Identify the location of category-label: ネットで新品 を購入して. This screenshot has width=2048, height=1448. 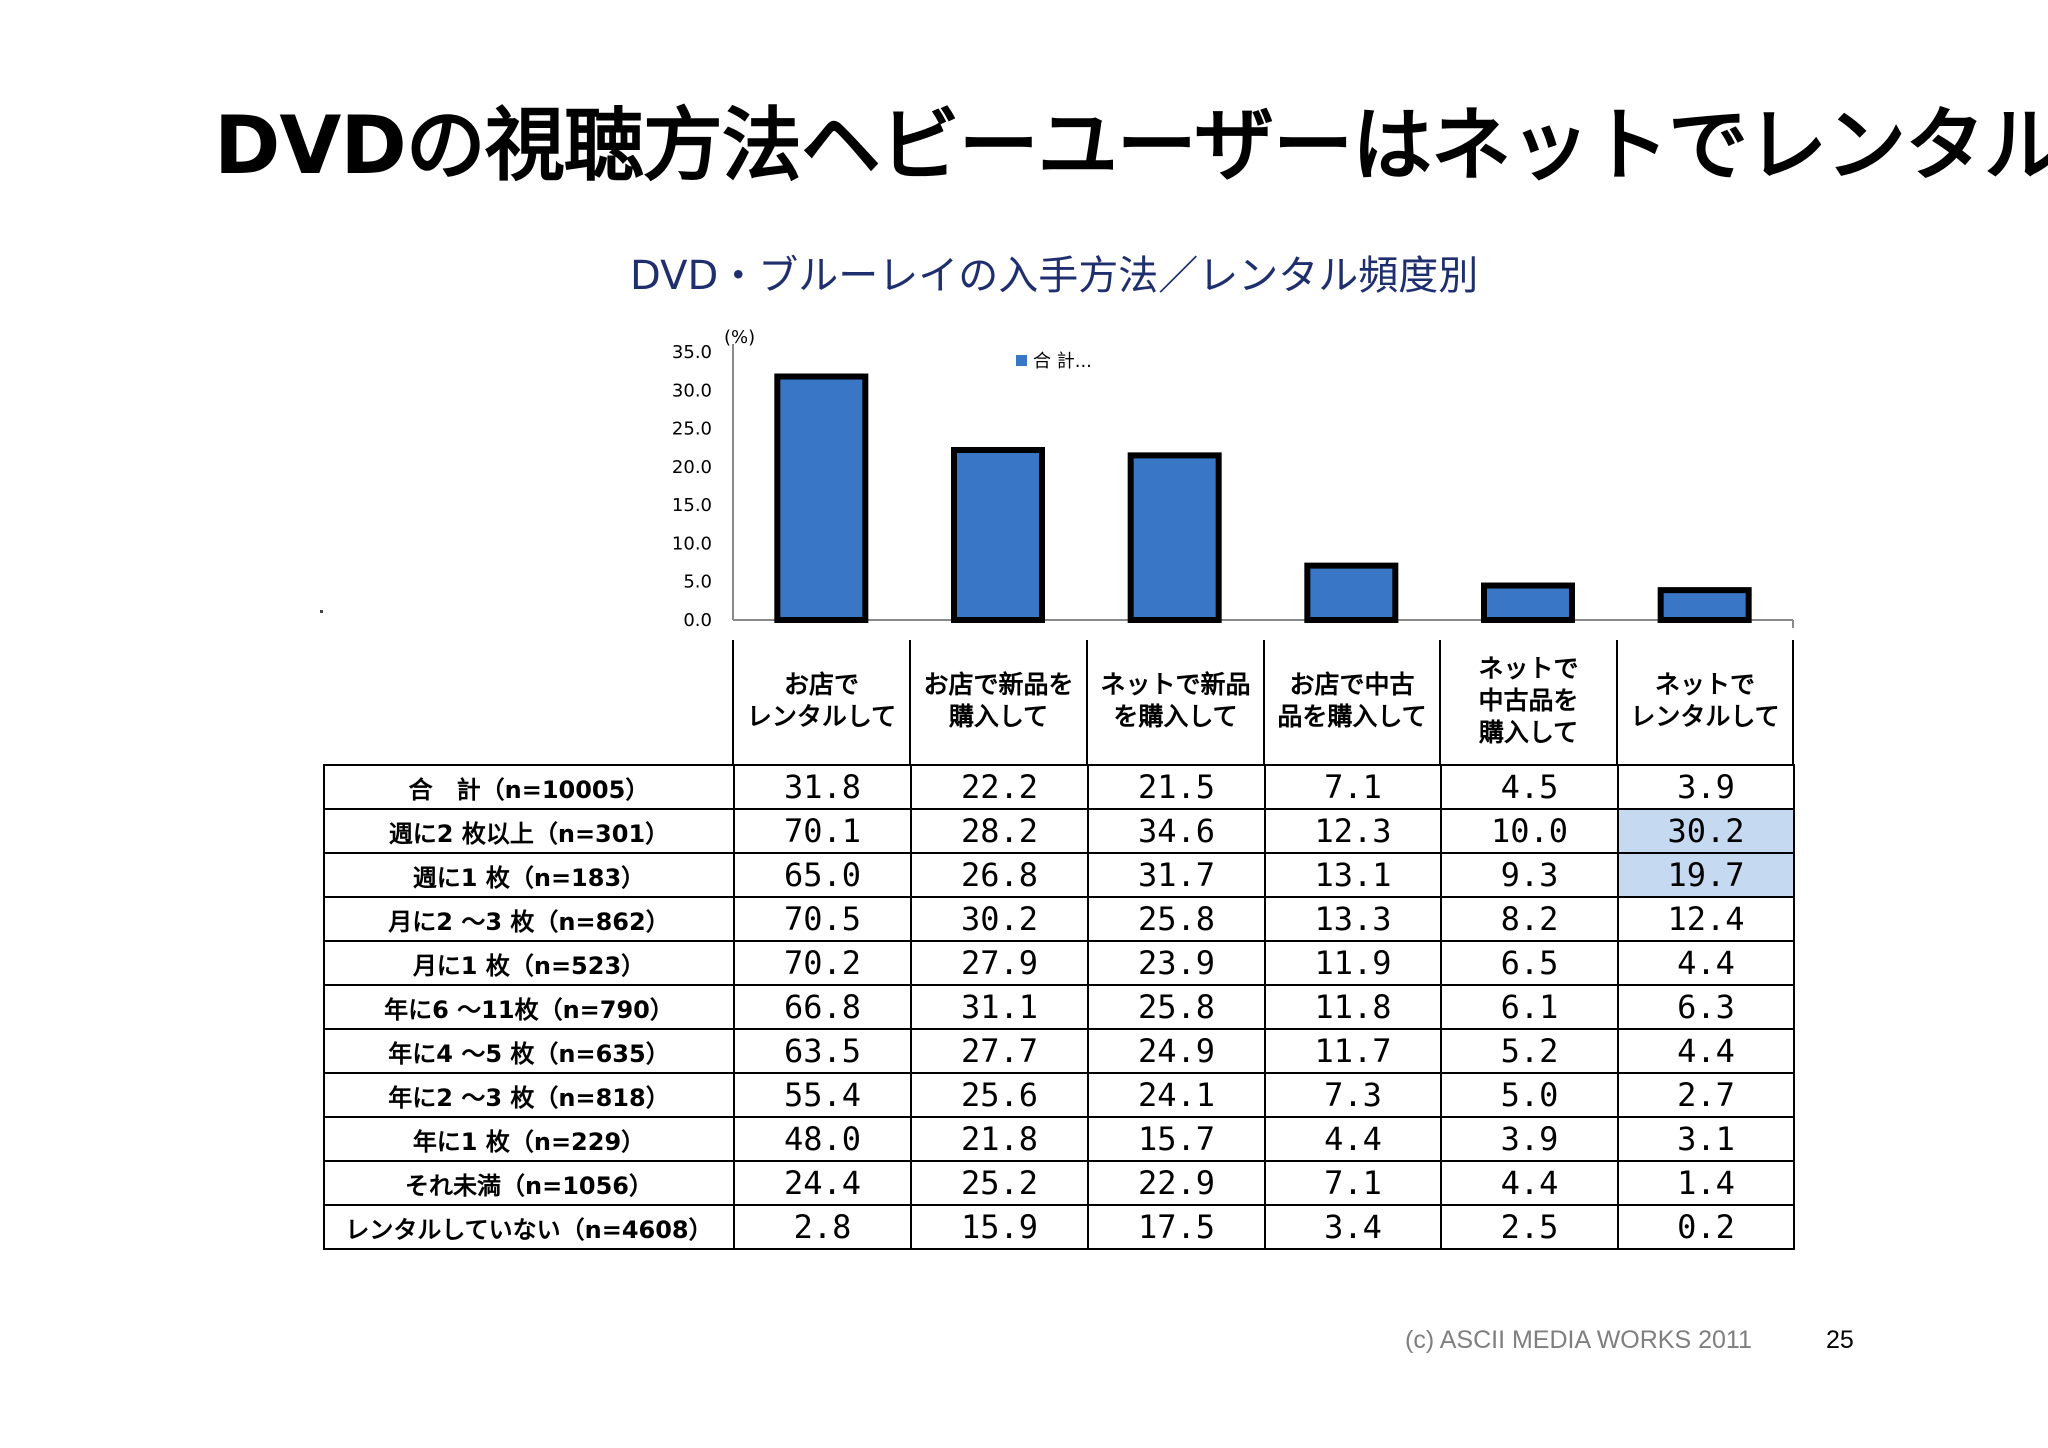
(1175, 700).